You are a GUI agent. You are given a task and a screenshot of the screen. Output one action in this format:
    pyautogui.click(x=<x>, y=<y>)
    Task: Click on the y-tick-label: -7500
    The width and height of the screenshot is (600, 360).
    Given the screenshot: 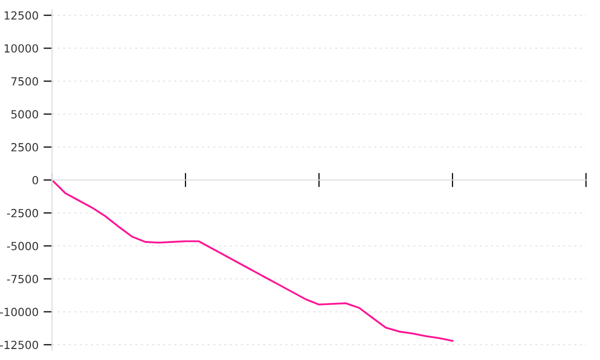 What is the action you would take?
    pyautogui.click(x=22, y=279)
    